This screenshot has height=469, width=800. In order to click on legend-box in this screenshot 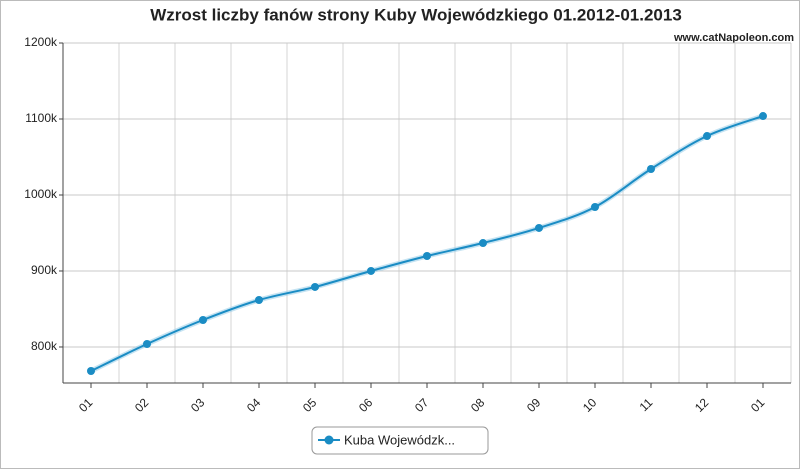, I will do `click(400, 440)`.